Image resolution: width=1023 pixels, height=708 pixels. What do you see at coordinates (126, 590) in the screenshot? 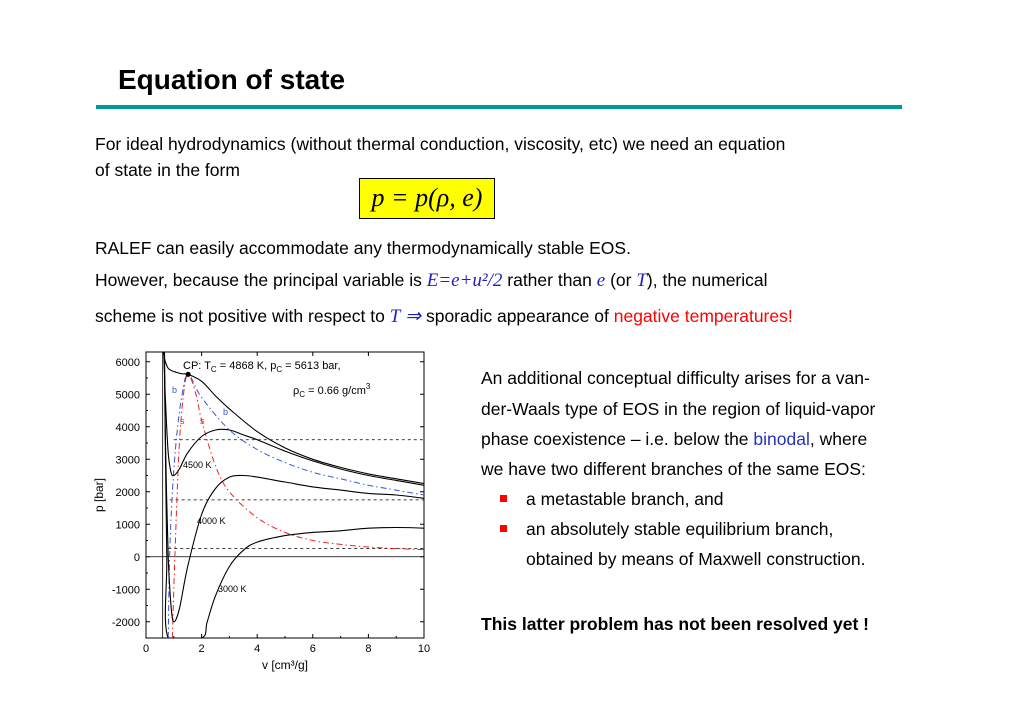
I see `y-tick-label-1: -1000` at bounding box center [126, 590].